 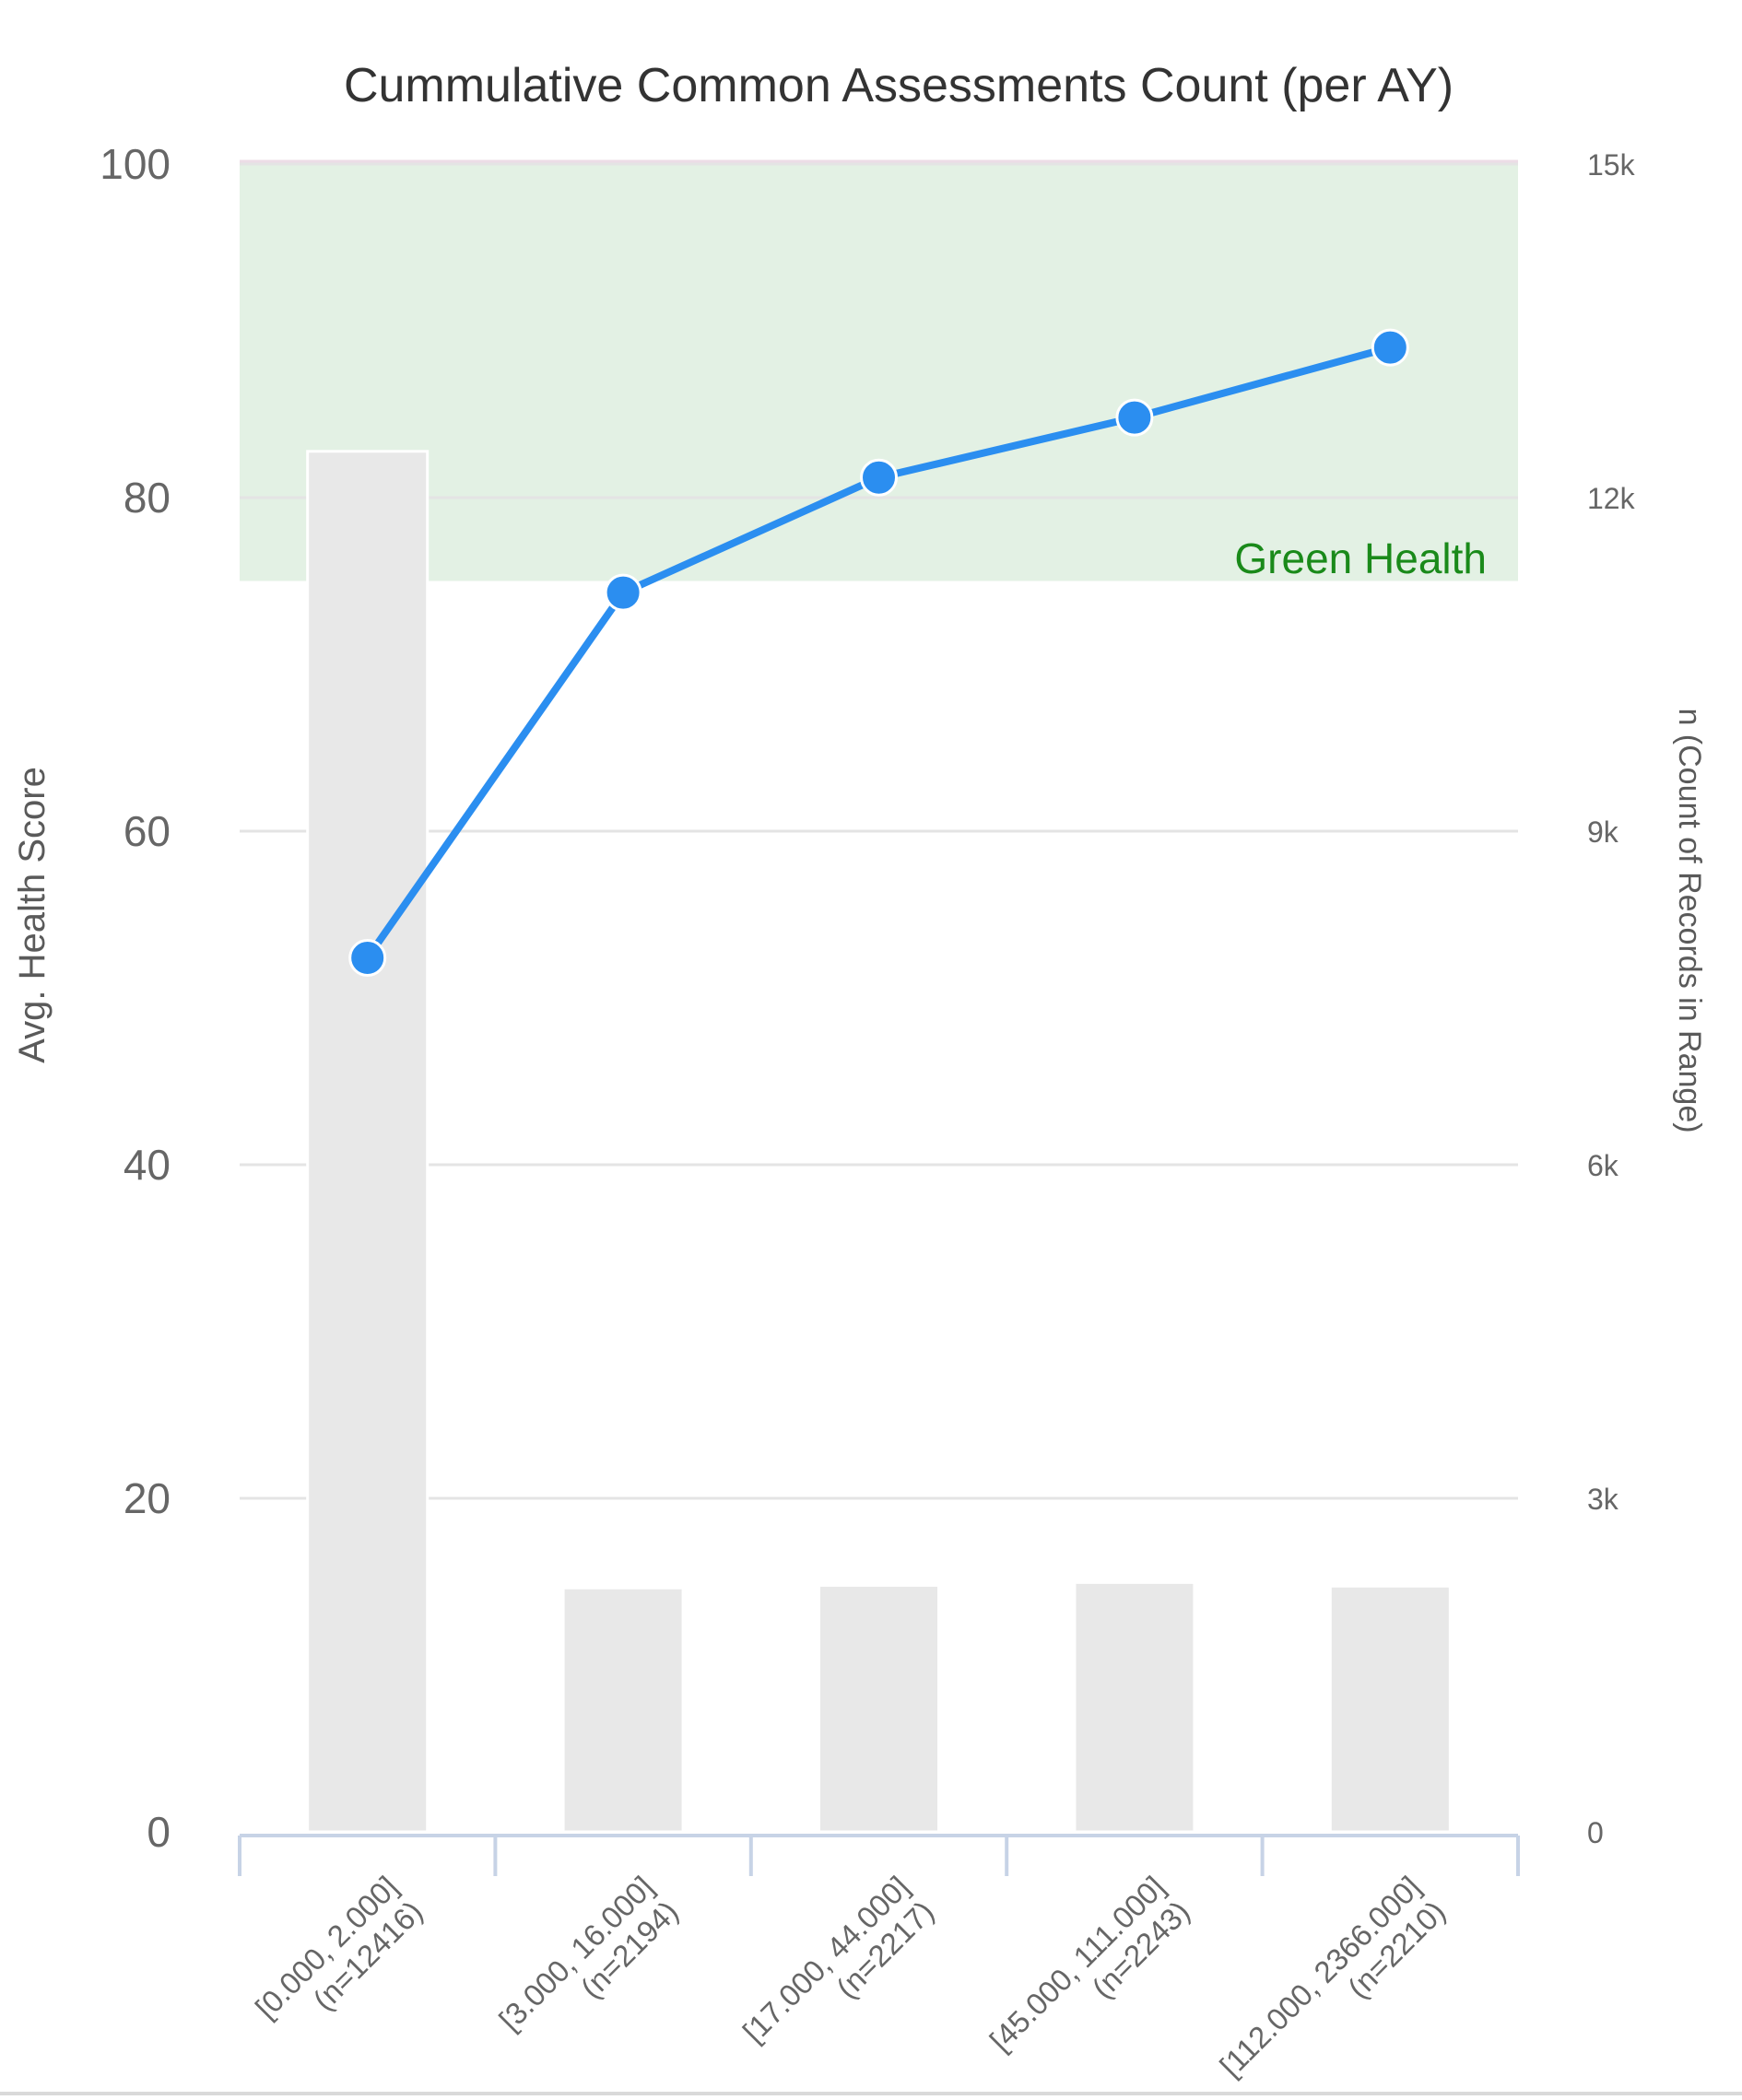 I want to click on y-left-tick-labels: 0 20 40 60 80 100, so click(x=135, y=998).